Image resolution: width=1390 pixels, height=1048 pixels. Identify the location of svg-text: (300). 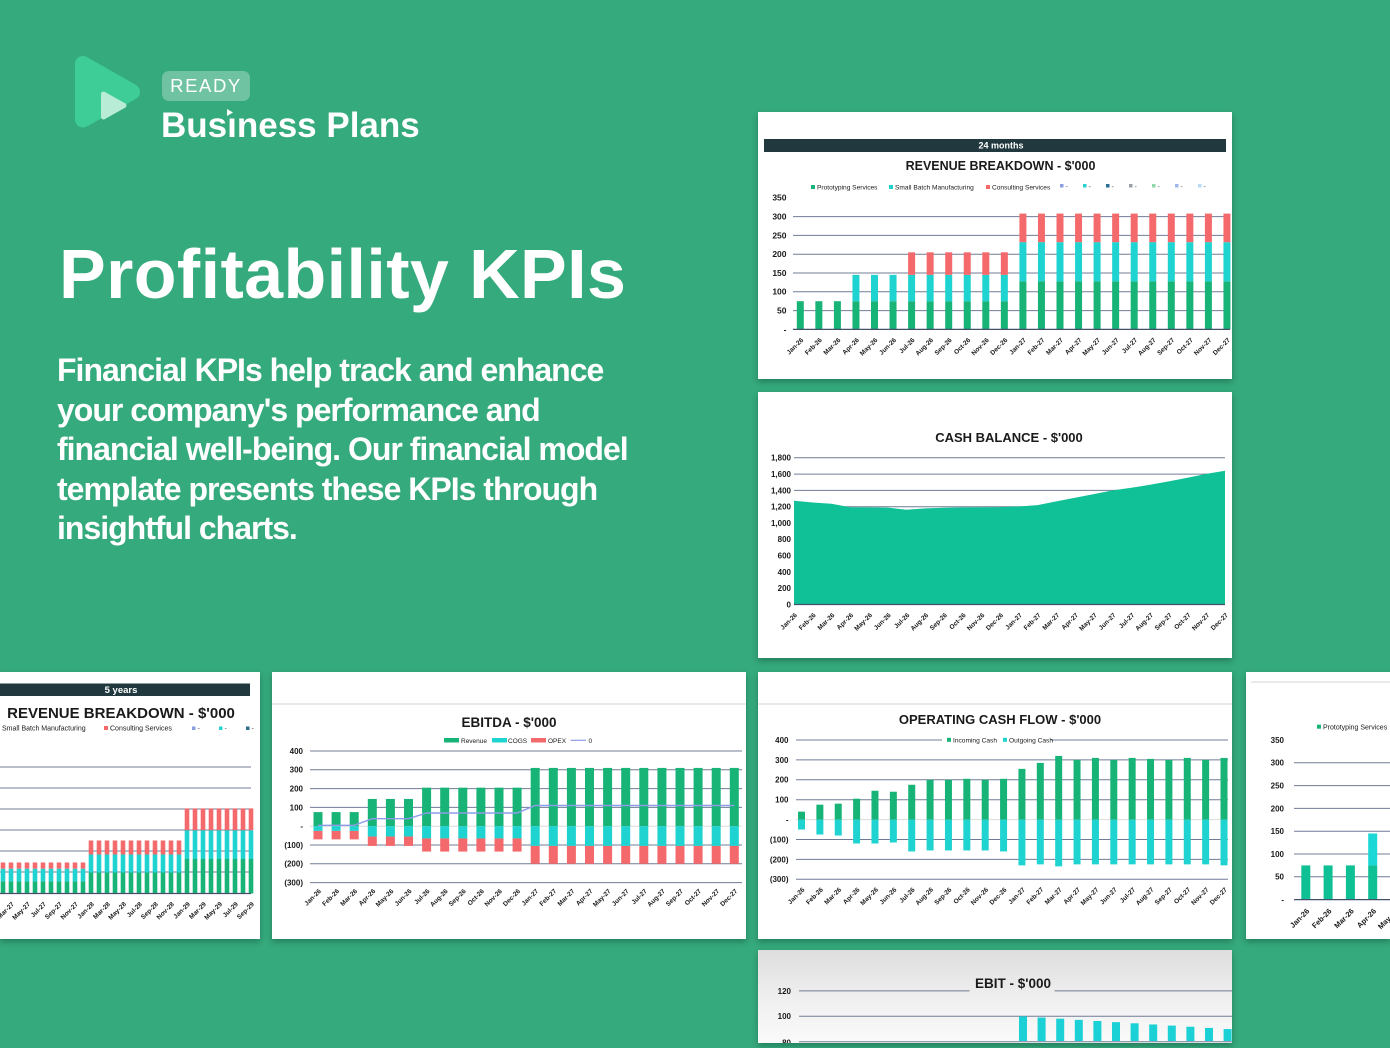
(779, 879).